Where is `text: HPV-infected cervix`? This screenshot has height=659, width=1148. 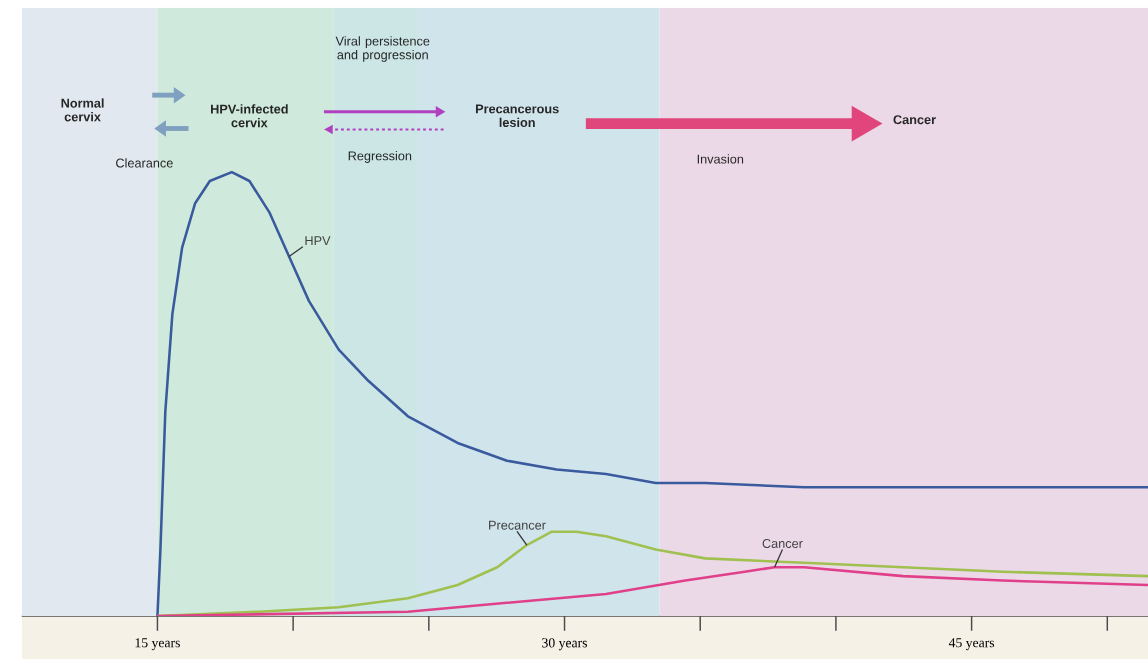
text: HPV-infected cervix is located at coordinates (249, 116).